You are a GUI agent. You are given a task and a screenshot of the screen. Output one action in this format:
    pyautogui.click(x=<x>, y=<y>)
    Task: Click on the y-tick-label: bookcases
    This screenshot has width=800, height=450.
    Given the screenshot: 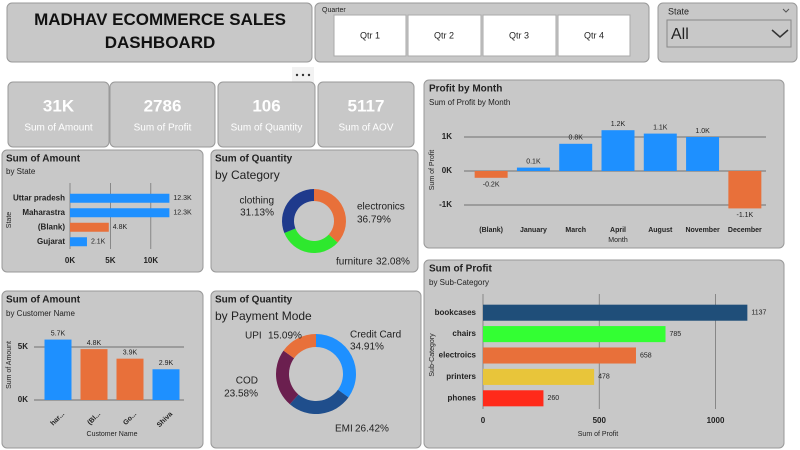 What is the action you would take?
    pyautogui.click(x=456, y=312)
    